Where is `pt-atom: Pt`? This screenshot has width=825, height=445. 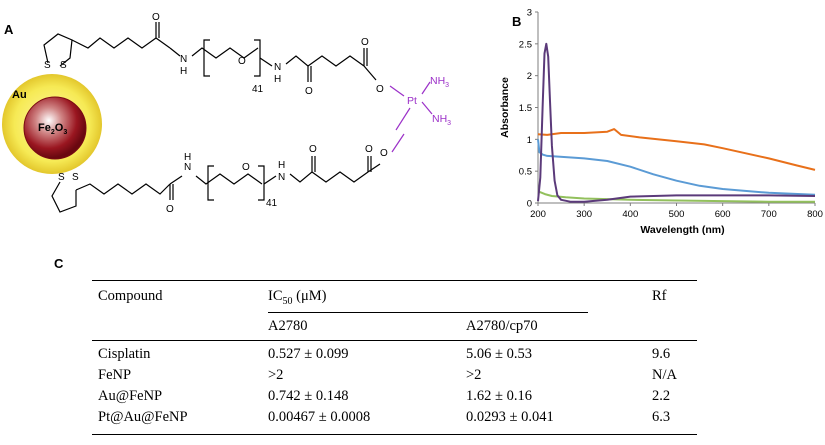
pt-atom: Pt is located at coordinates (412, 101).